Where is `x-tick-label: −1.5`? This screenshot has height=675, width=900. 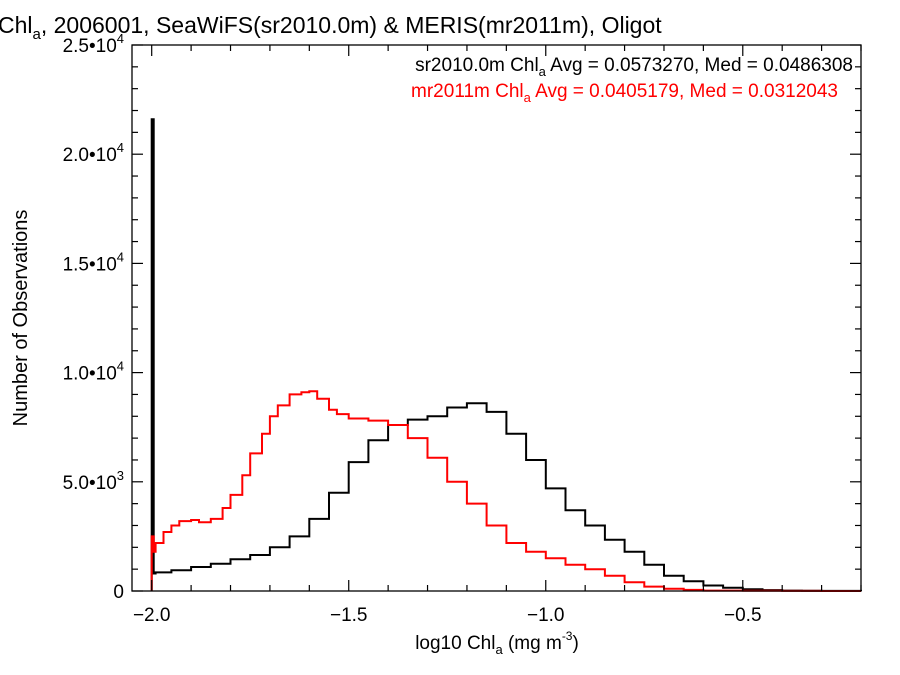
x-tick-label: −1.5 is located at coordinates (349, 615).